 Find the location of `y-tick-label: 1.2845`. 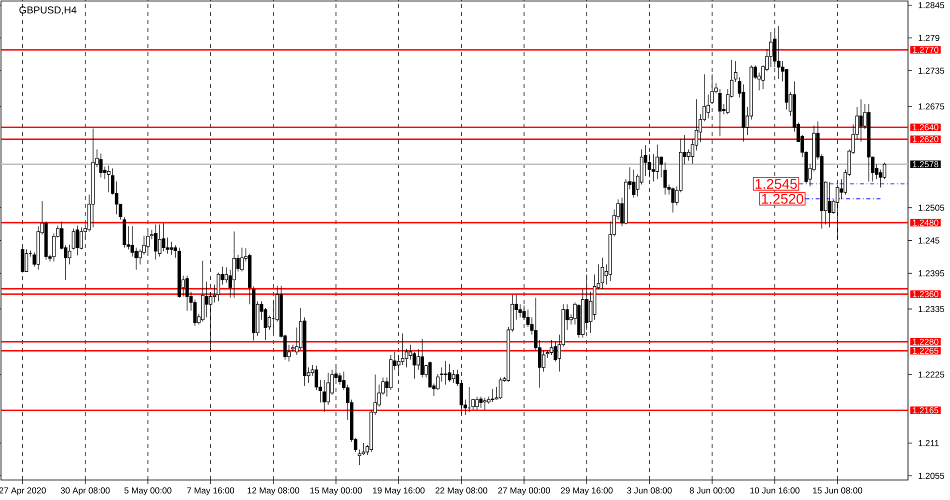

y-tick-label: 1.2845 is located at coordinates (931, 5).